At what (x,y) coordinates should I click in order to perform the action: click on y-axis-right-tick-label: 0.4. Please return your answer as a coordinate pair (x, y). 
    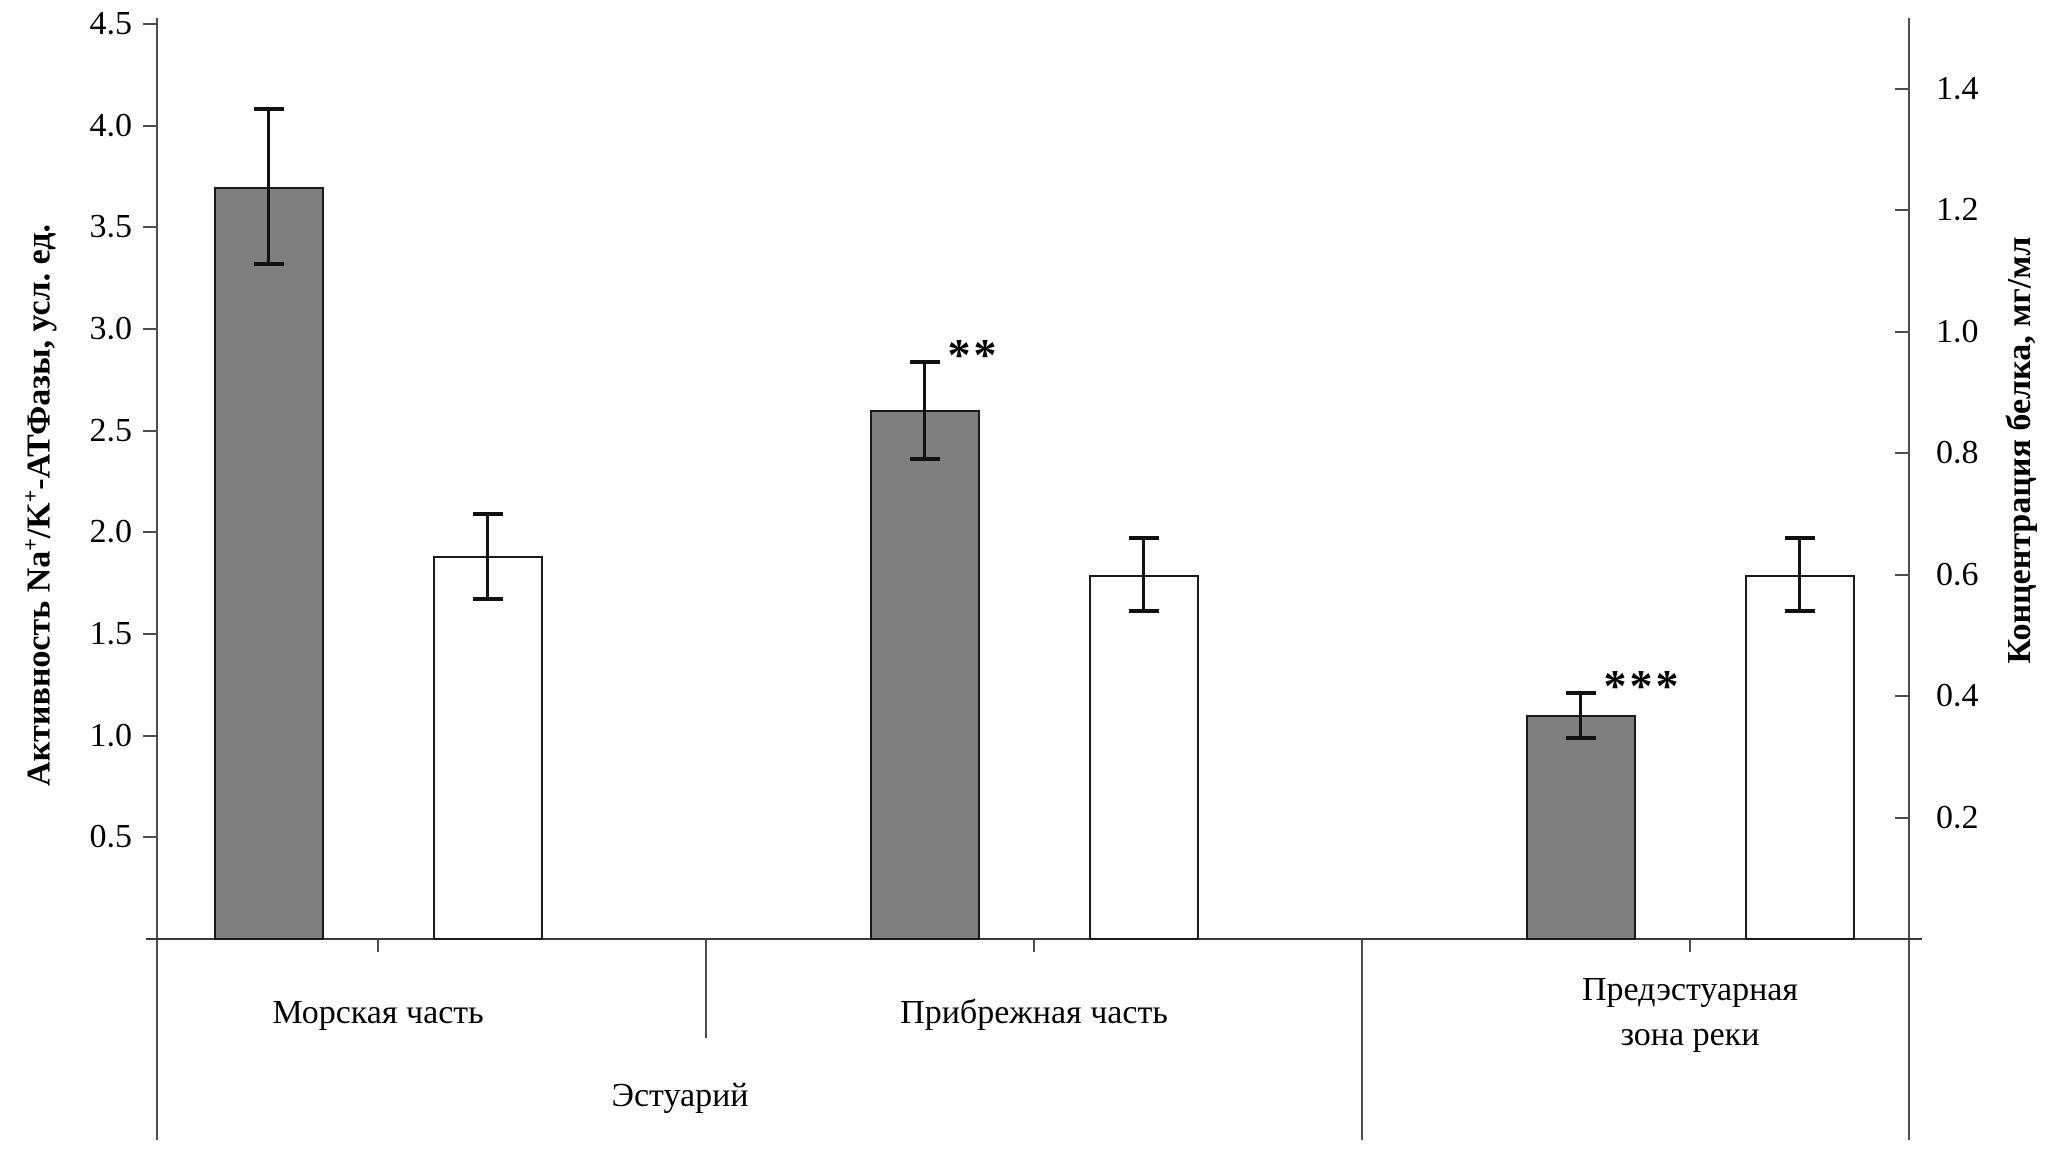
    Looking at the image, I should click on (1957, 696).